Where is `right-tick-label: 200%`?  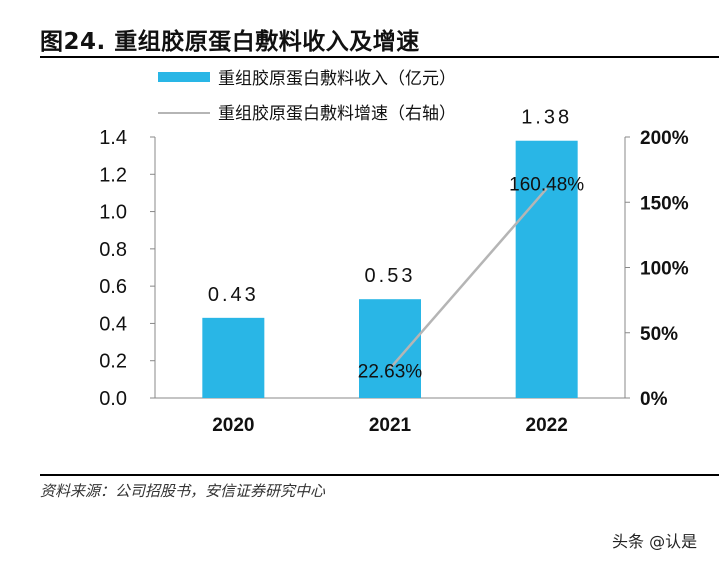
right-tick-label: 200% is located at coordinates (664, 138).